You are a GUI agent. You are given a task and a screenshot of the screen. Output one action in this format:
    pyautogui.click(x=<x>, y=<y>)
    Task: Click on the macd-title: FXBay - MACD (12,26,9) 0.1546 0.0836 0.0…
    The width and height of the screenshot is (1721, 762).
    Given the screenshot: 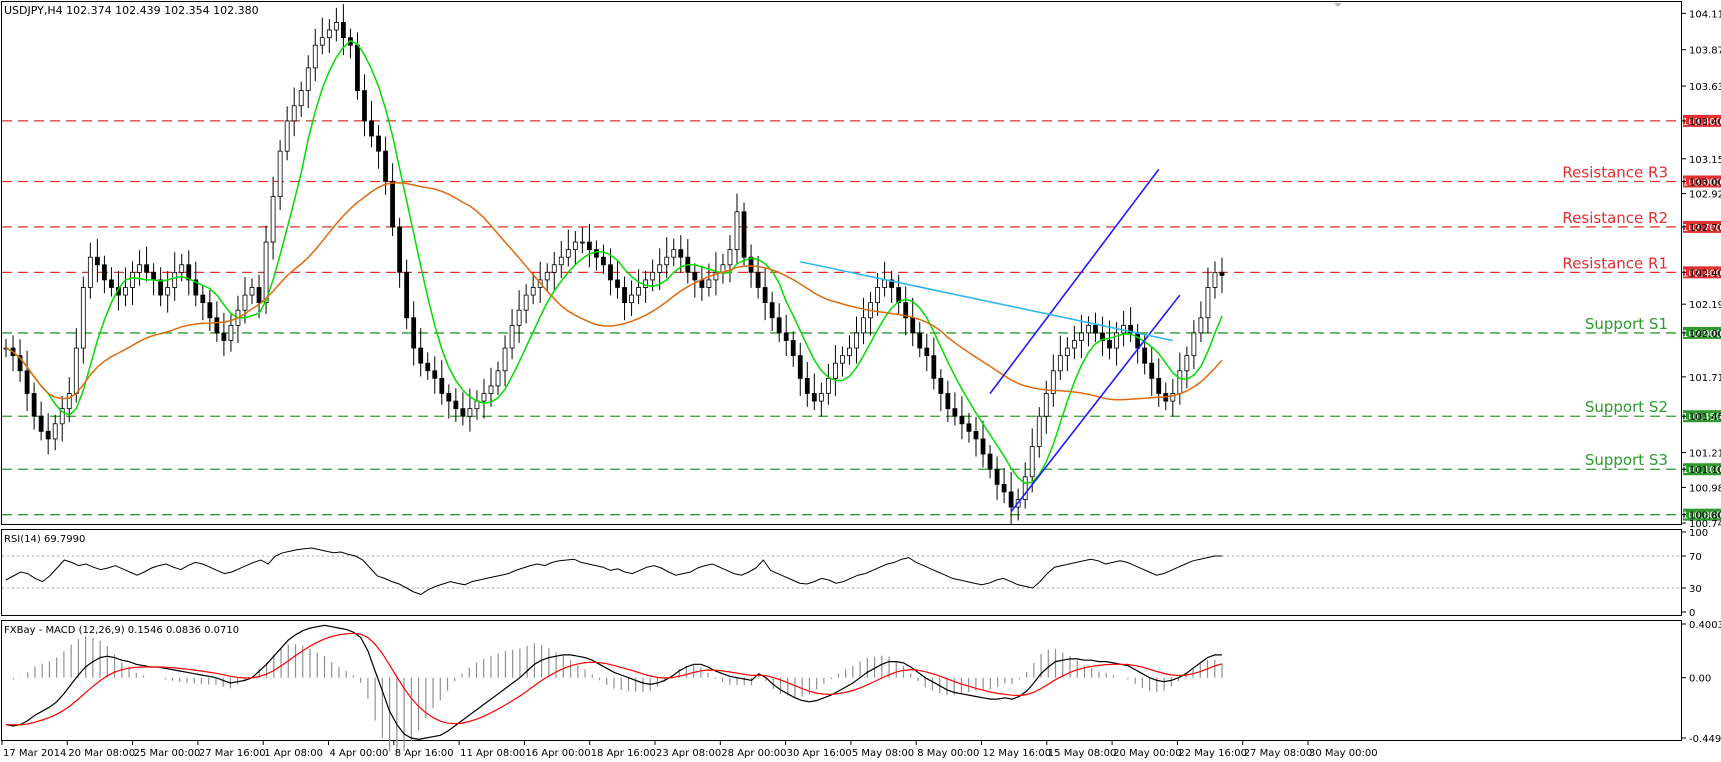 What is the action you would take?
    pyautogui.click(x=121, y=630)
    